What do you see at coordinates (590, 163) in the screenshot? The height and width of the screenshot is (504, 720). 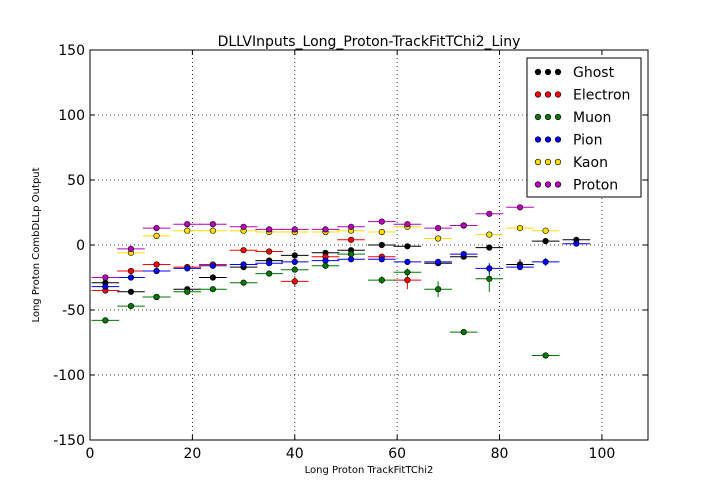 I see `legend-label: Kaon` at bounding box center [590, 163].